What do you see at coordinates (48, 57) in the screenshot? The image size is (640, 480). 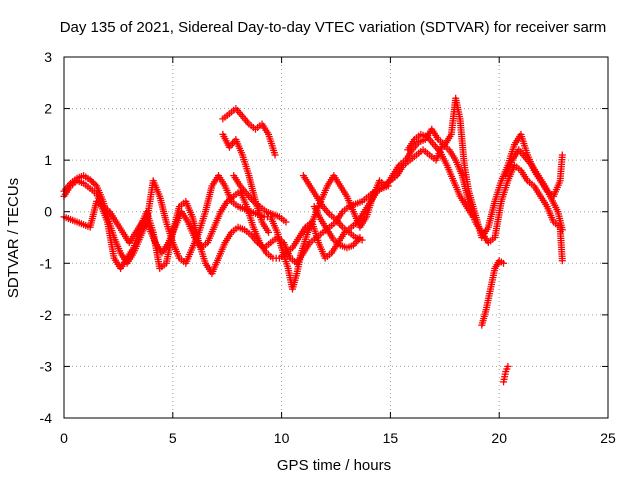 I see `y-tick-label: 3` at bounding box center [48, 57].